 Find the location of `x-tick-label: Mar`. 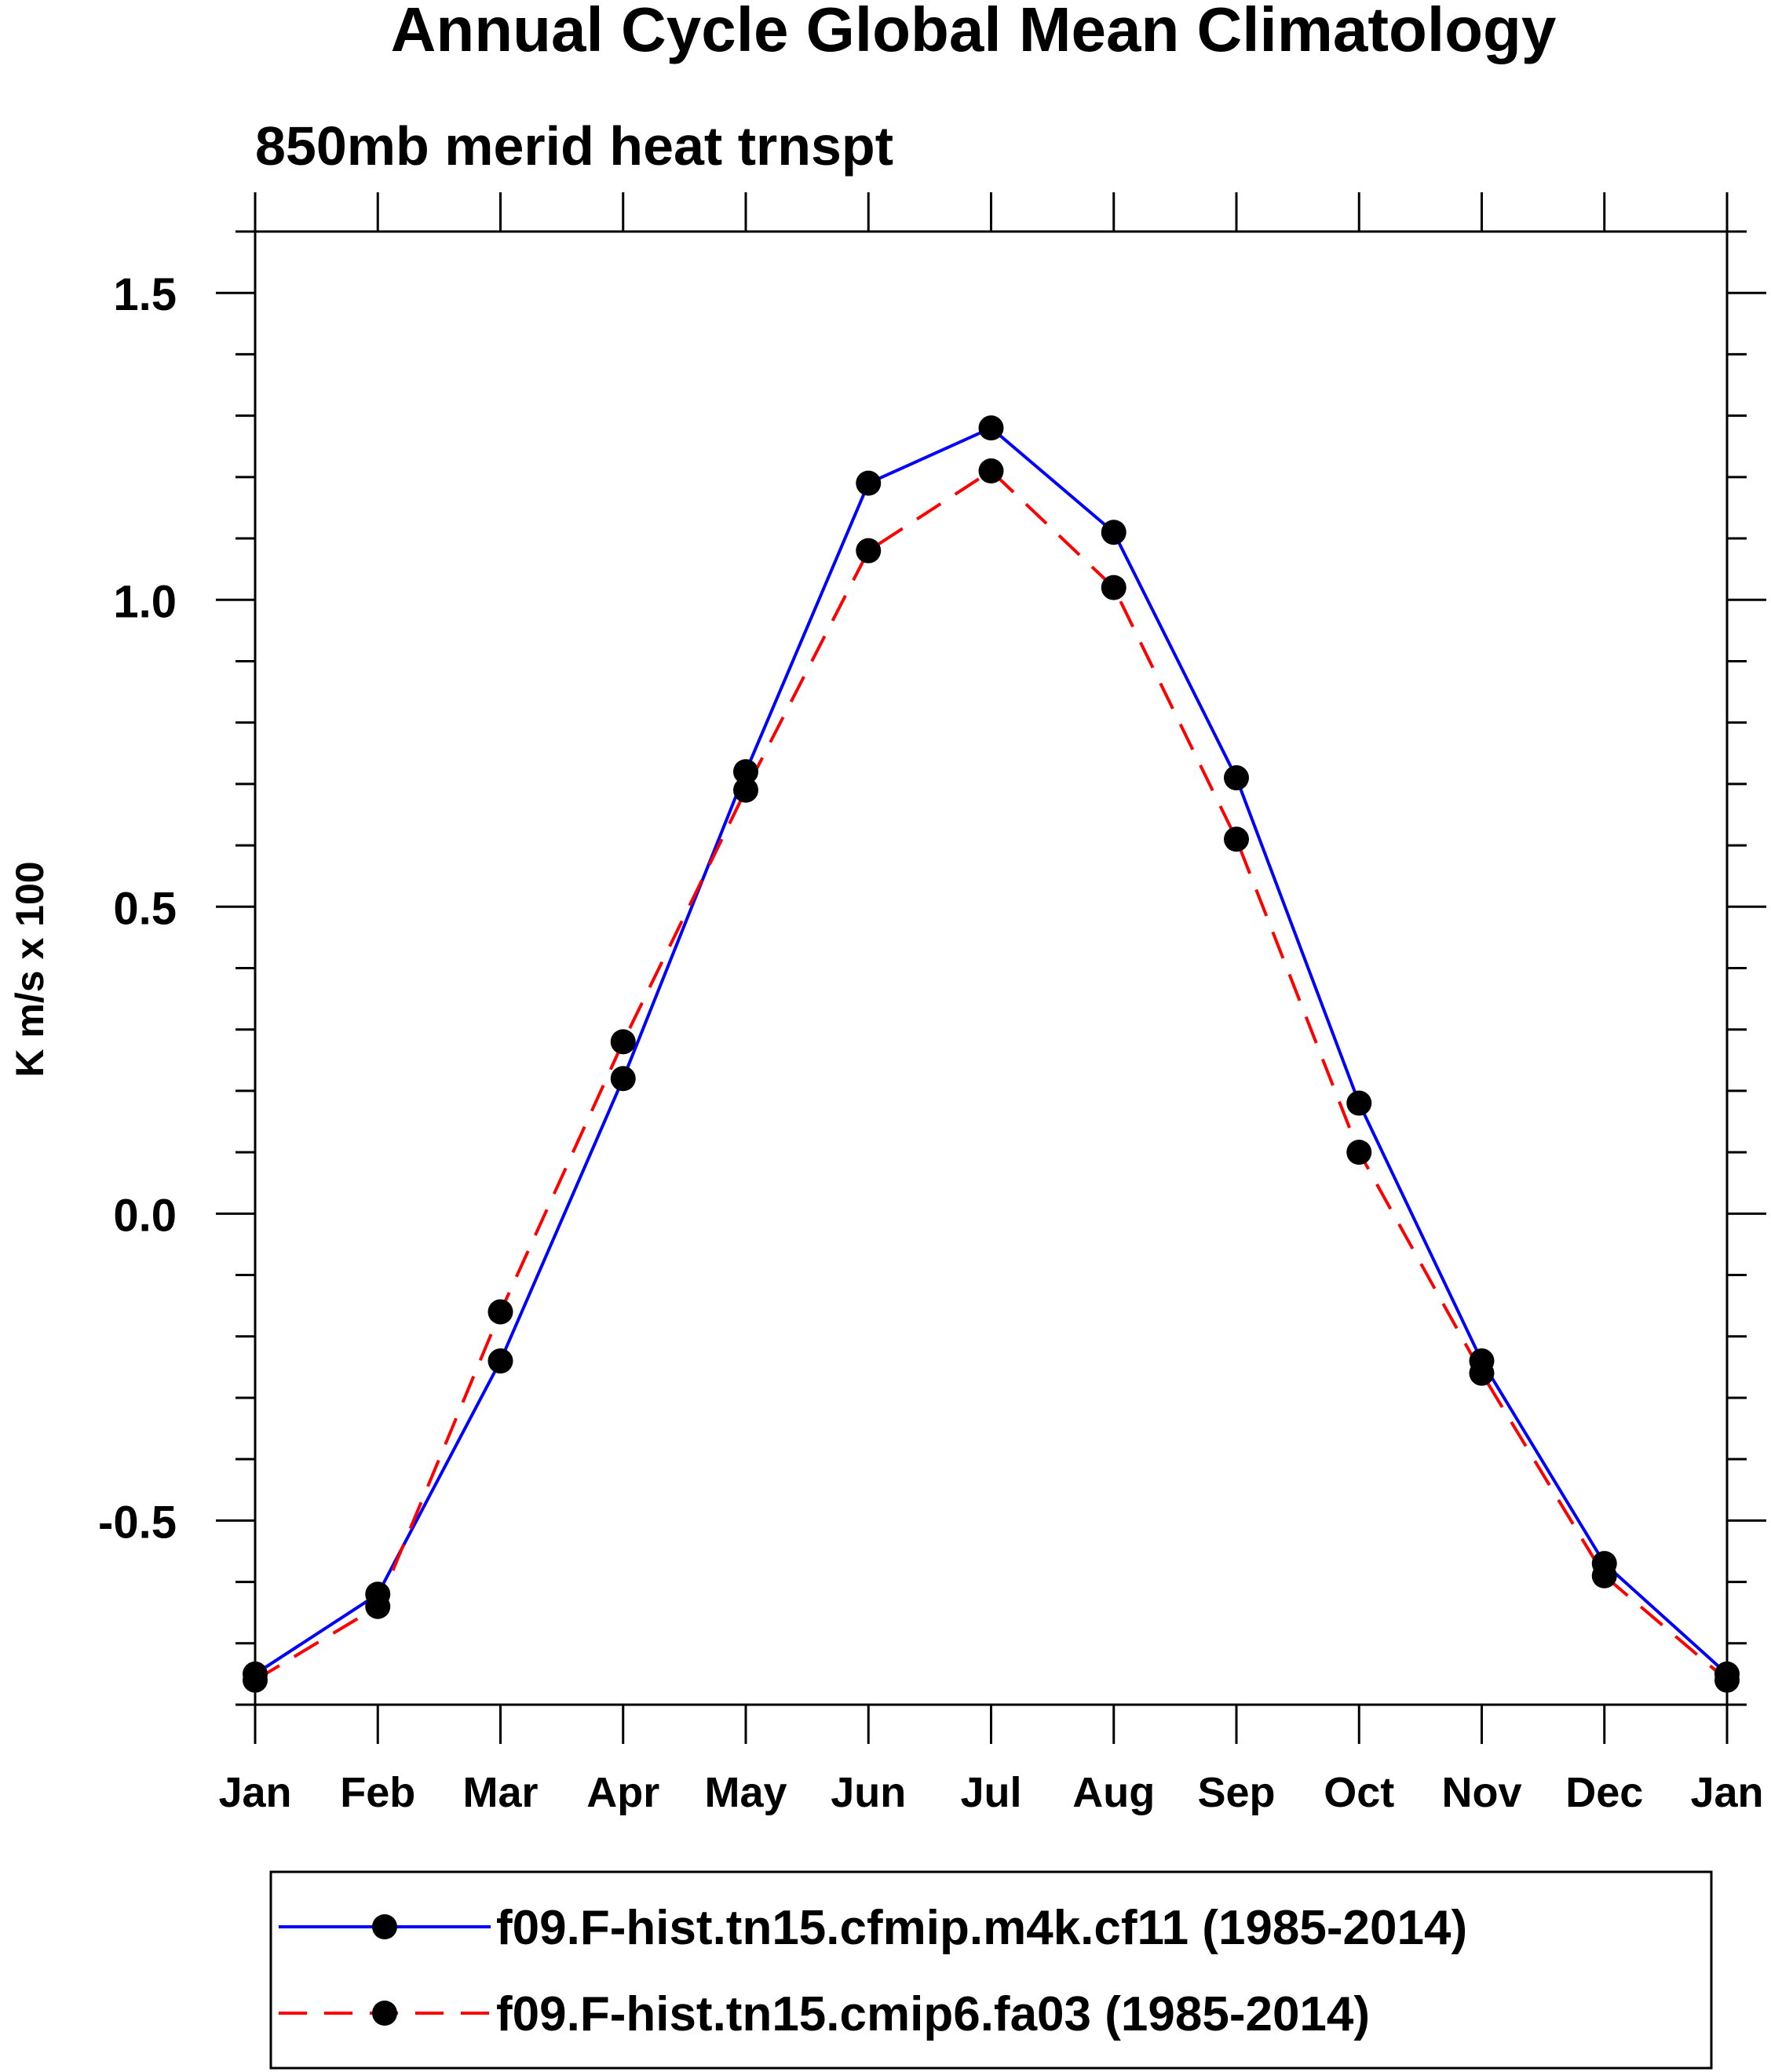

x-tick-label: Mar is located at coordinates (500, 1792).